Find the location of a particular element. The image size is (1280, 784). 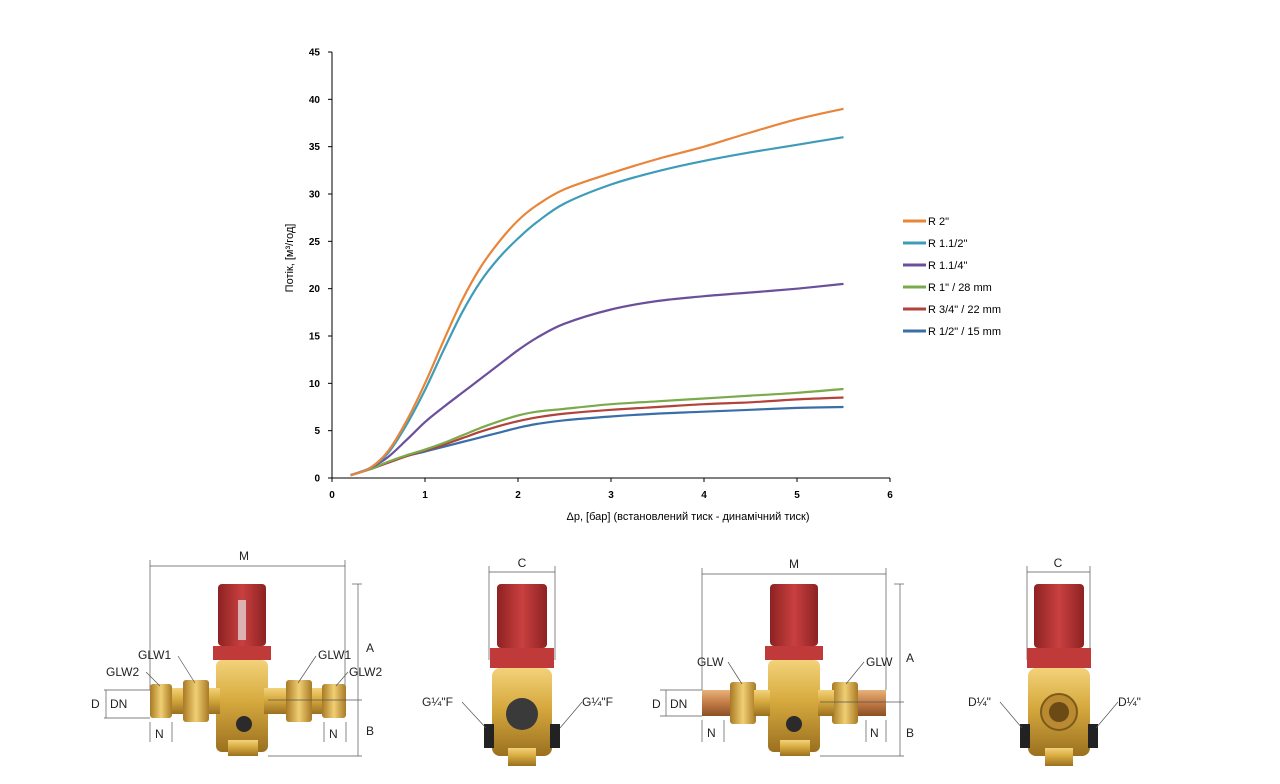

y-axis-label: Потік, [м³/год] is located at coordinates (290, 258).